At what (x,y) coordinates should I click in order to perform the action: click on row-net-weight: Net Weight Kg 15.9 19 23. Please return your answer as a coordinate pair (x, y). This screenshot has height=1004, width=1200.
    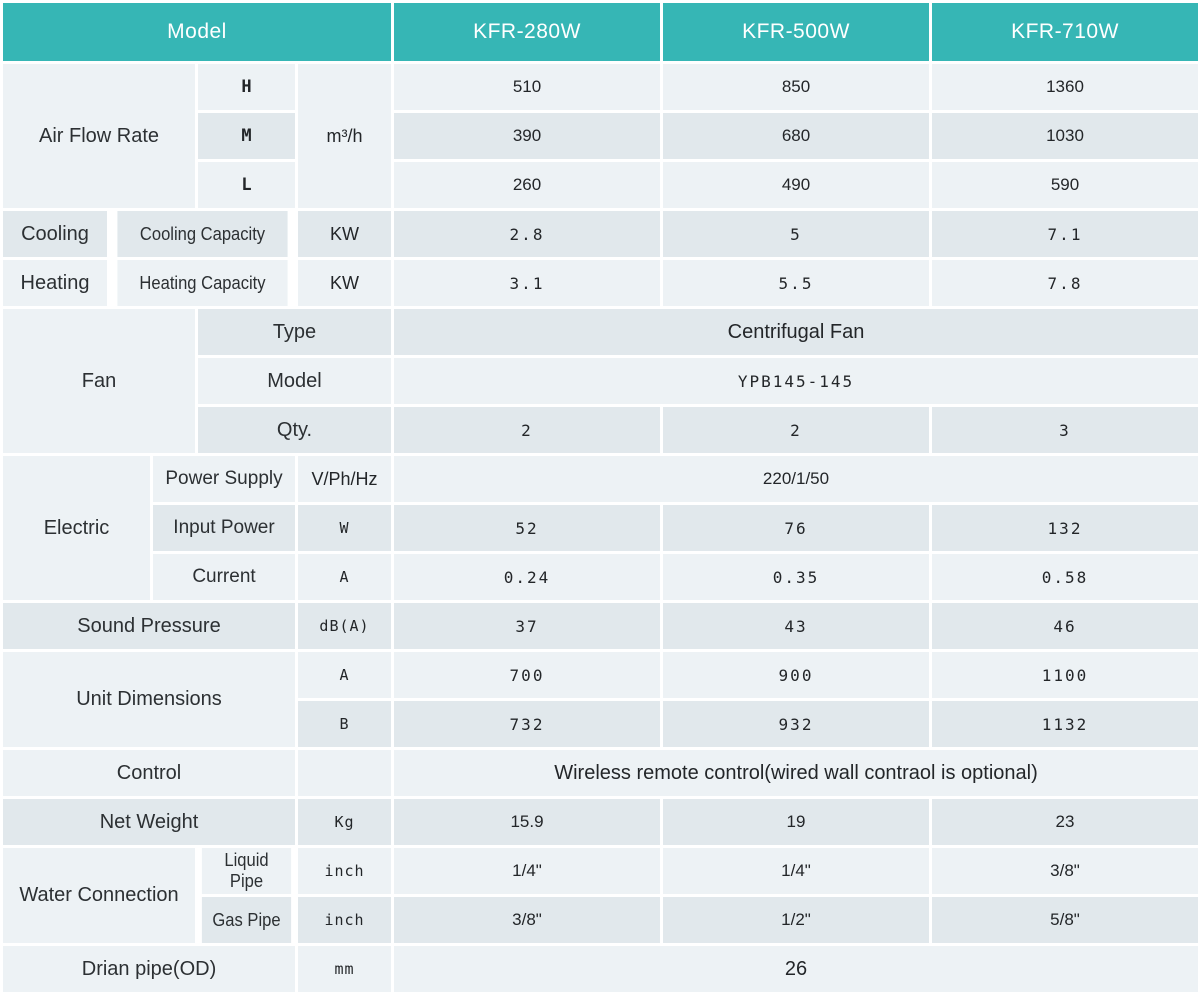
    Looking at the image, I should click on (600, 822).